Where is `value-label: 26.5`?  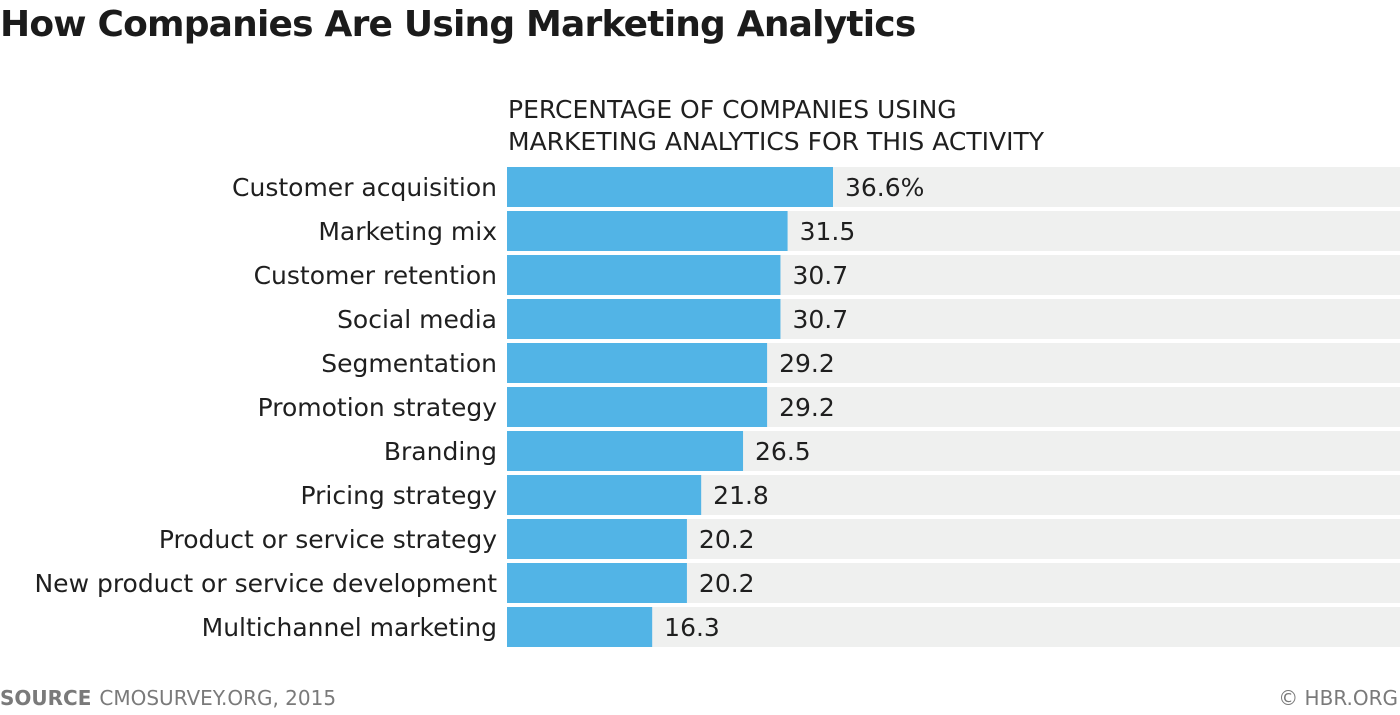 value-label: 26.5 is located at coordinates (783, 451).